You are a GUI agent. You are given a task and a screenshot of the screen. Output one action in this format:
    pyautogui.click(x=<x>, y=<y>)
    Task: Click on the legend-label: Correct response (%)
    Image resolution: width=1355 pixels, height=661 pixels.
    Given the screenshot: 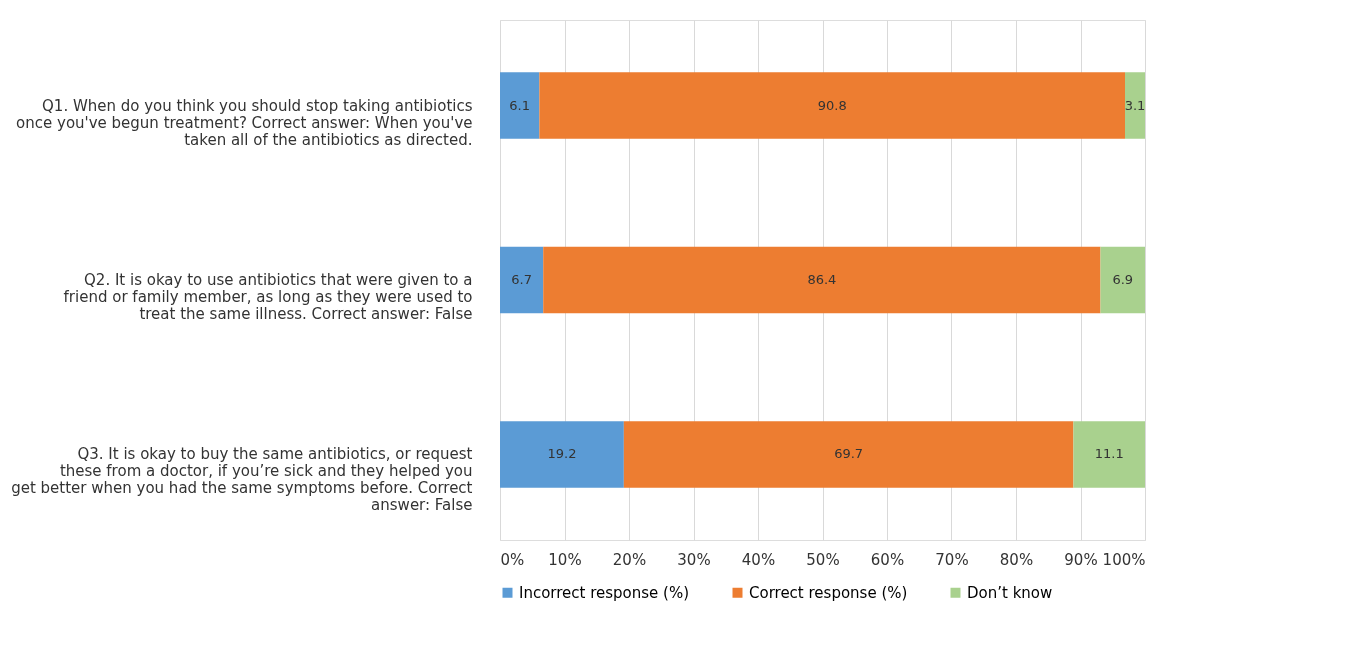 What is the action you would take?
    pyautogui.click(x=828, y=592)
    